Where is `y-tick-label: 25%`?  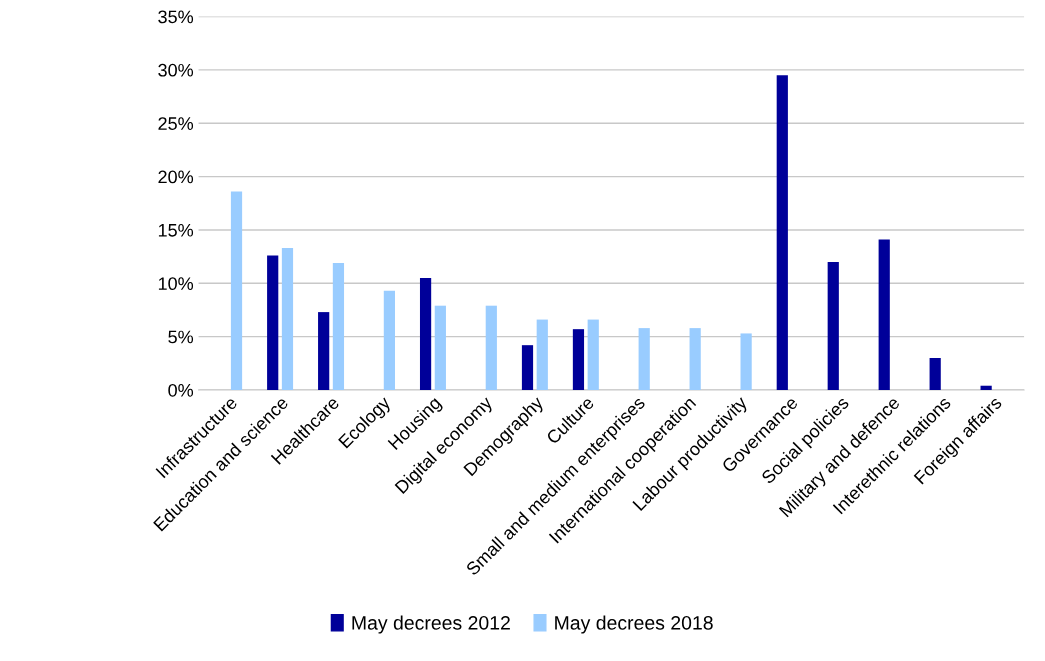
y-tick-label: 25% is located at coordinates (176, 123).